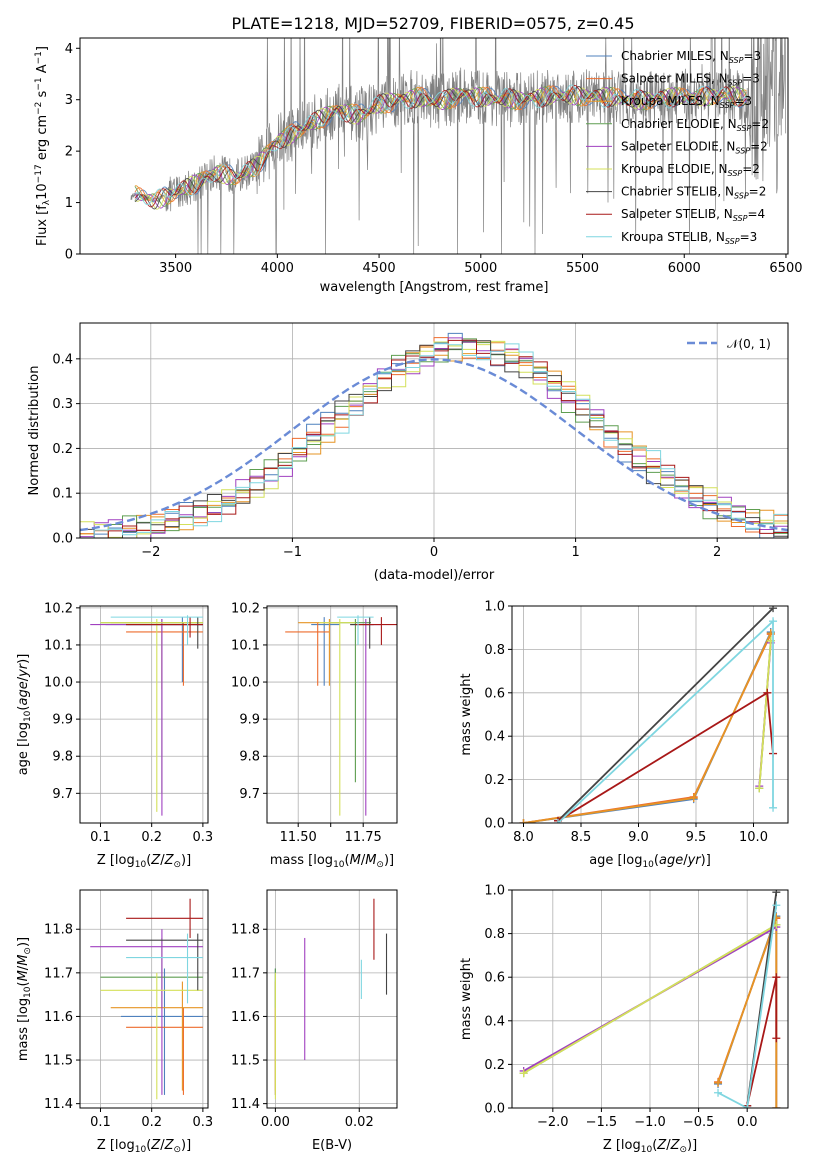  Describe the element at coordinates (753, 837) in the screenshot. I see `x-tick-label: 10.0` at that location.